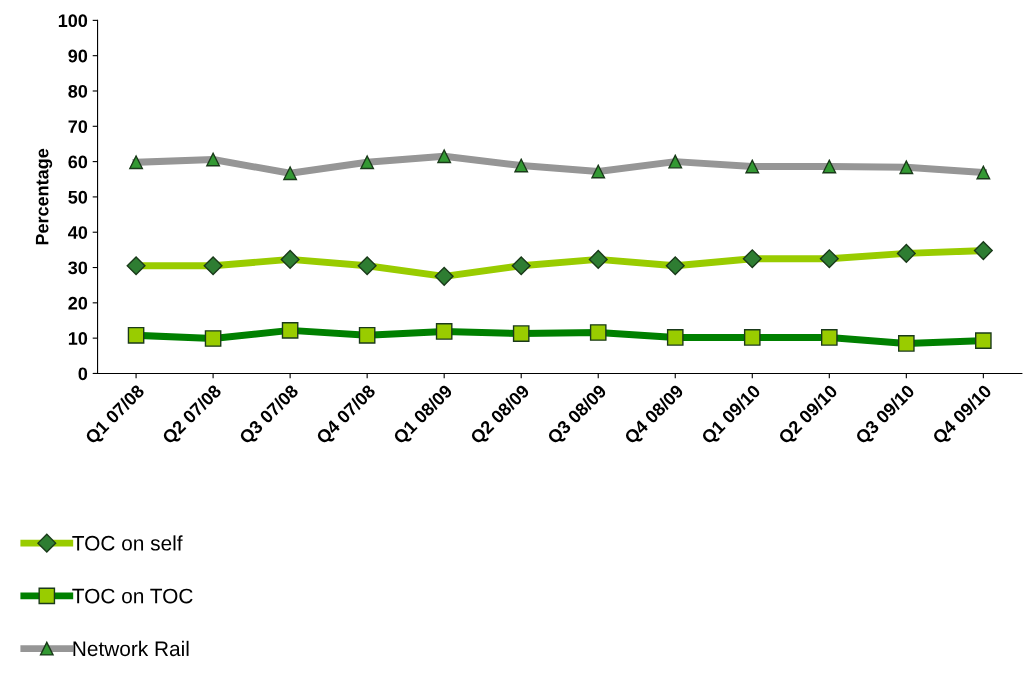  I want to click on legend-label: TOC on TOC, so click(132, 596).